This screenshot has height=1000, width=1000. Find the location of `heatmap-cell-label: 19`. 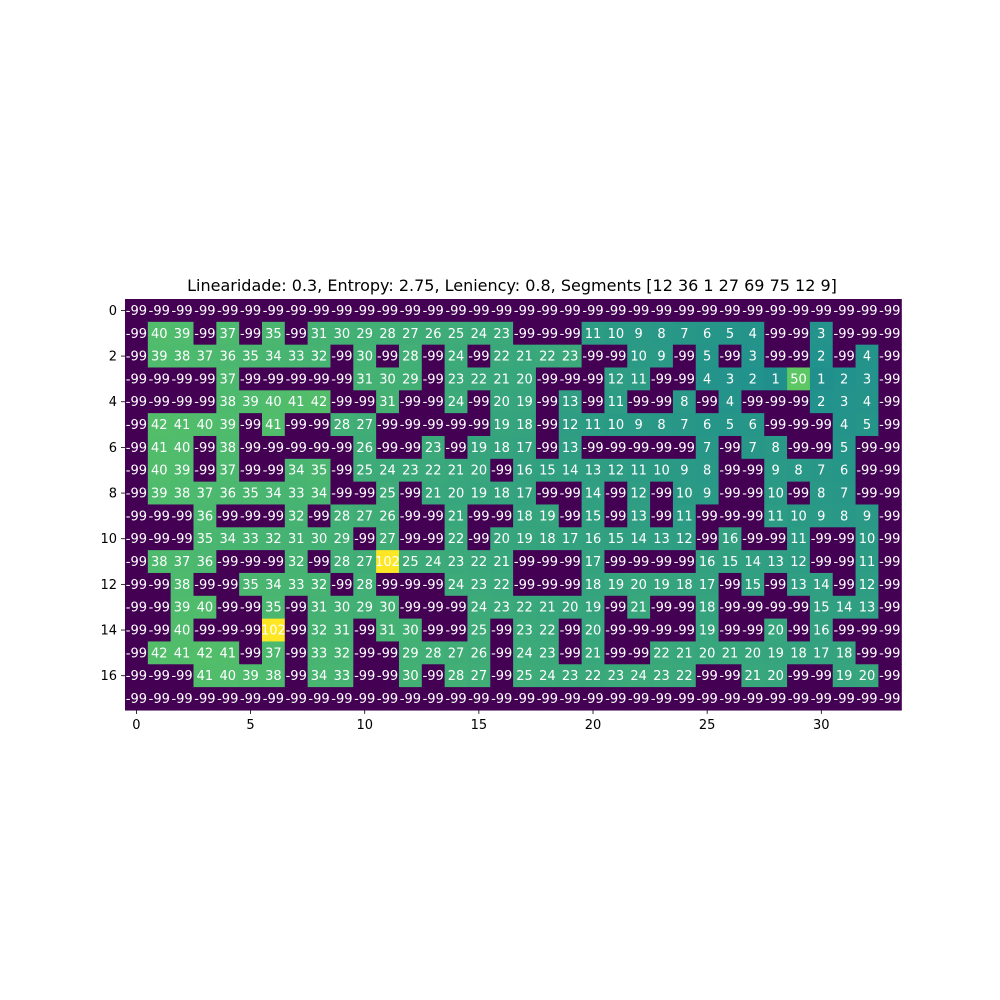

heatmap-cell-label: 19 is located at coordinates (844, 676).